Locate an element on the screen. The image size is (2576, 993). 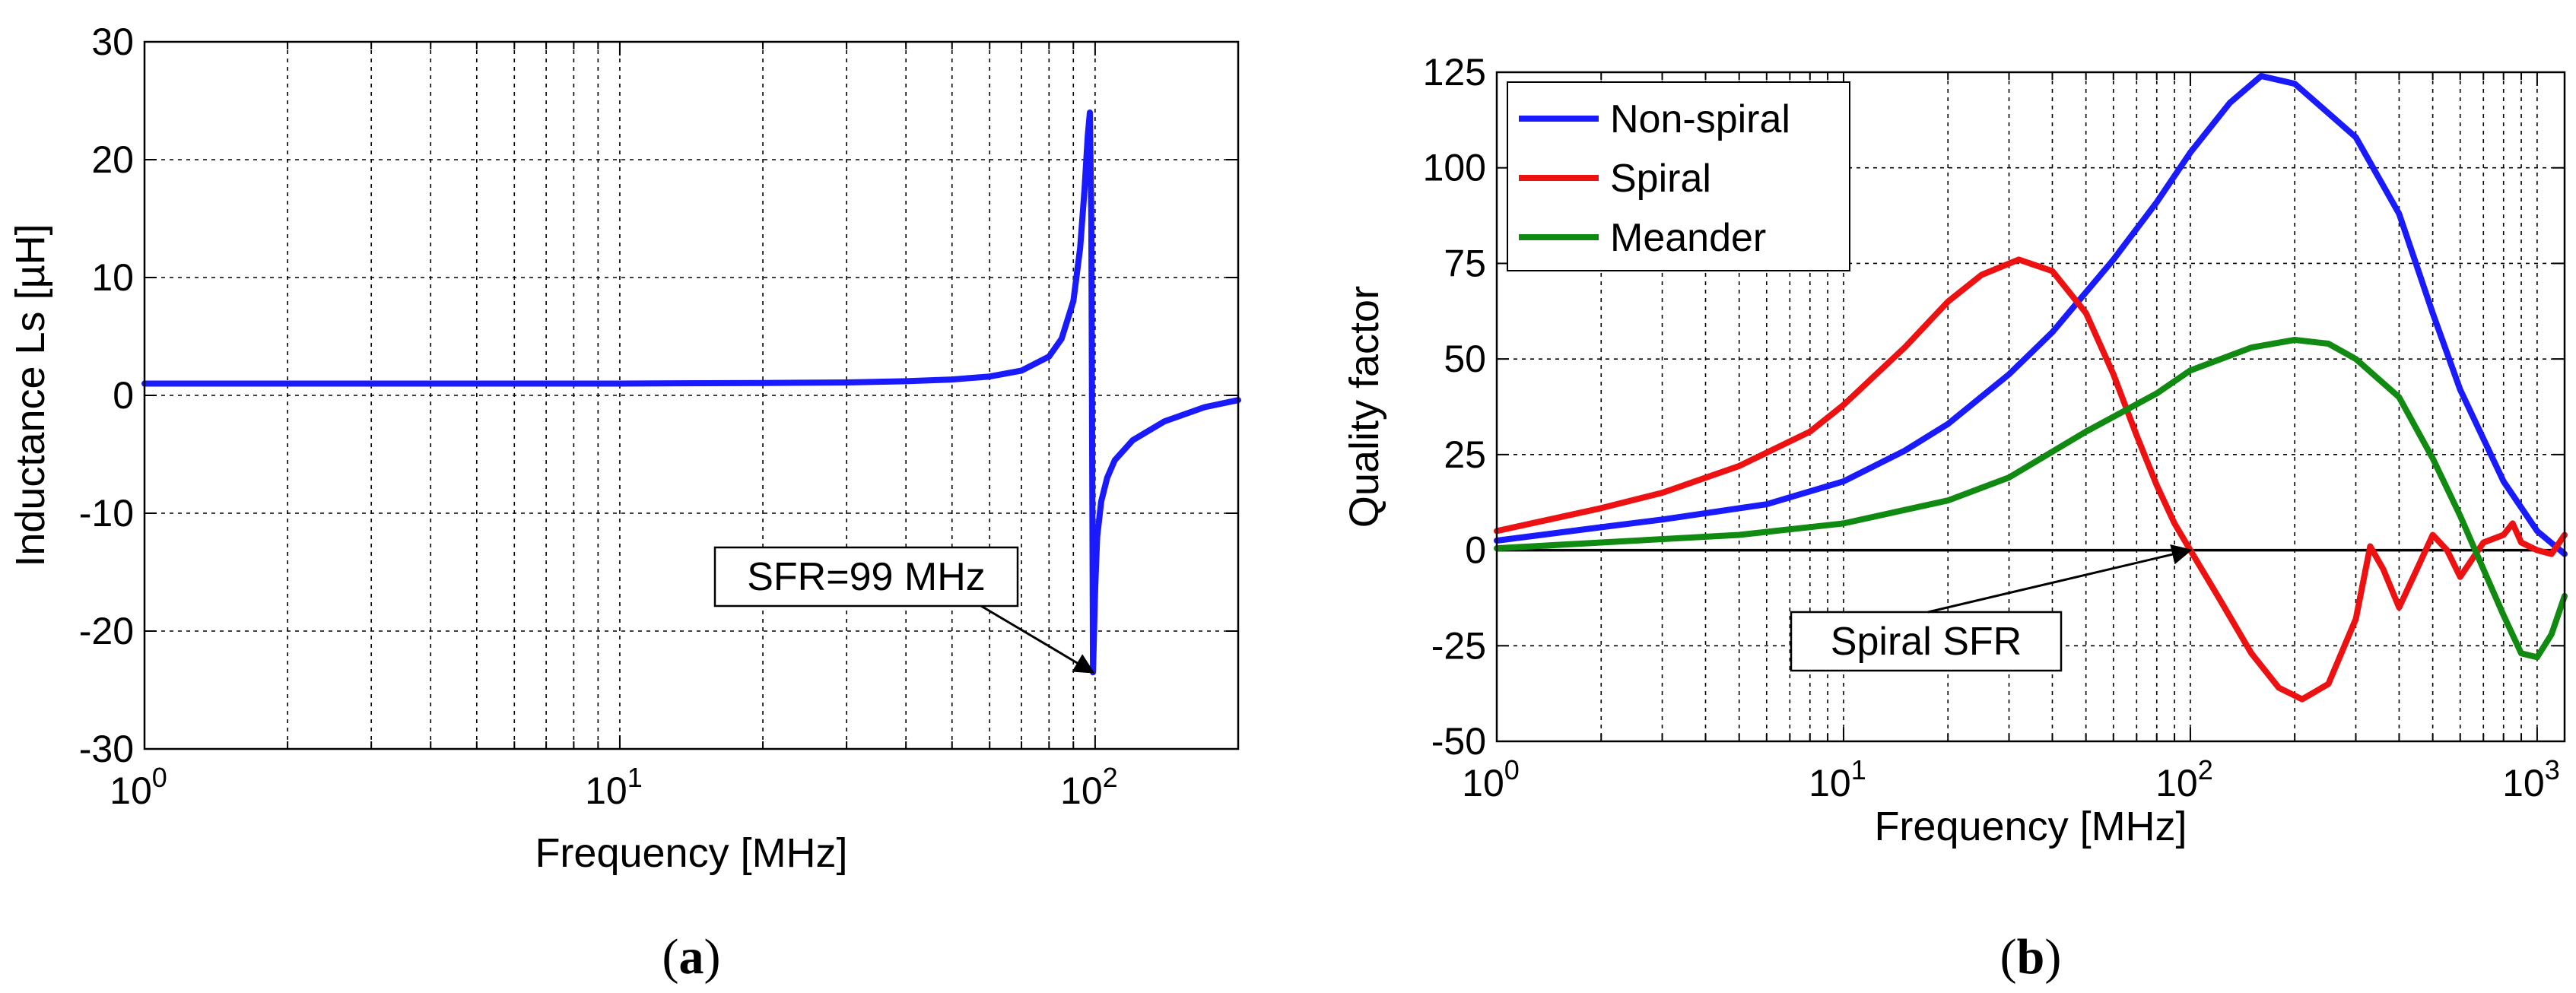
series-line-meander is located at coordinates (2031, 499).